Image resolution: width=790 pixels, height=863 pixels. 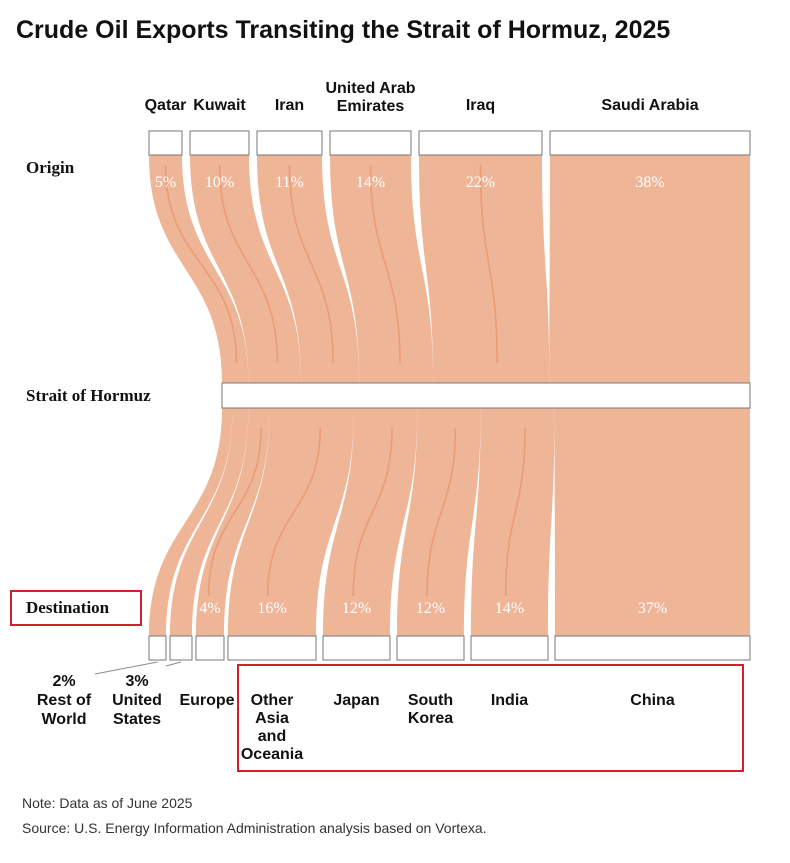 What do you see at coordinates (271, 608) in the screenshot?
I see `destination-value-other-asia-and-oceania: 16%` at bounding box center [271, 608].